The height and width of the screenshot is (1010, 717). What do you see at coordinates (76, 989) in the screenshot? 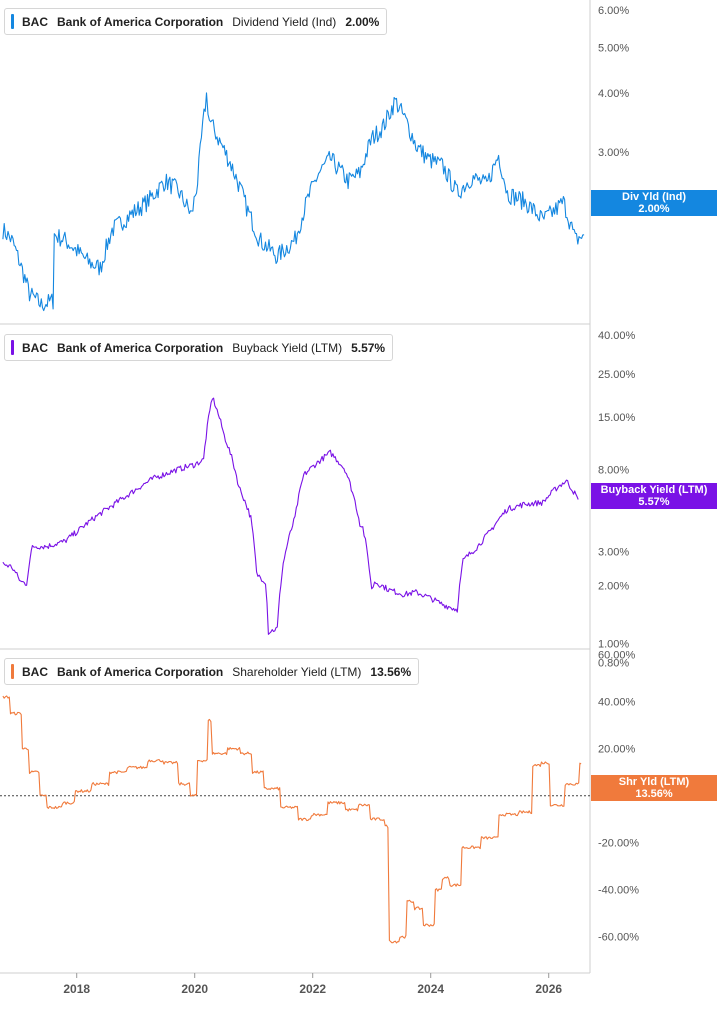
I see `x-tick-label: 2018` at bounding box center [76, 989].